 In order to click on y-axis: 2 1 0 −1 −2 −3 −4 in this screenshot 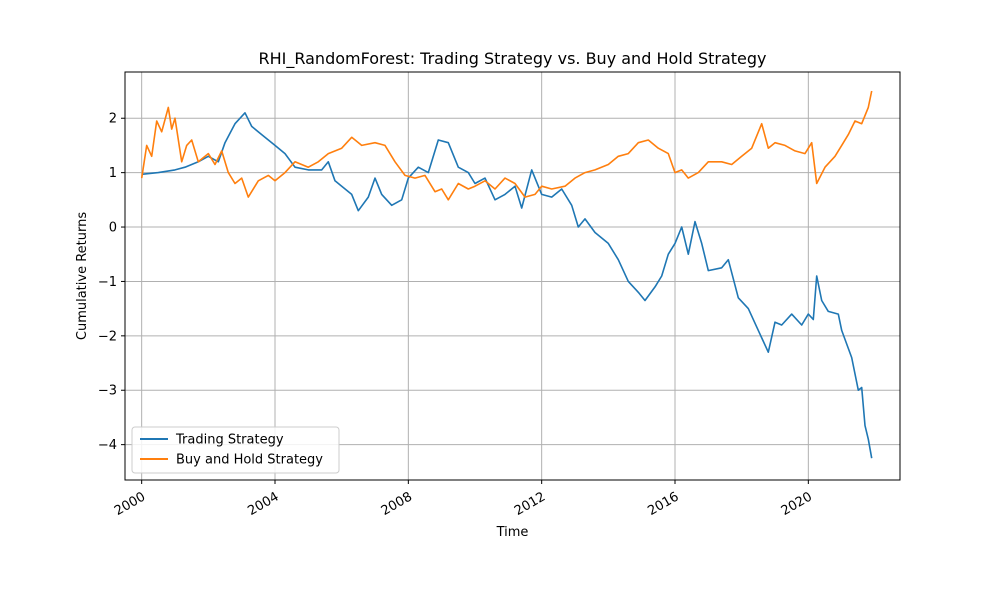, I will do `click(111, 282)`.